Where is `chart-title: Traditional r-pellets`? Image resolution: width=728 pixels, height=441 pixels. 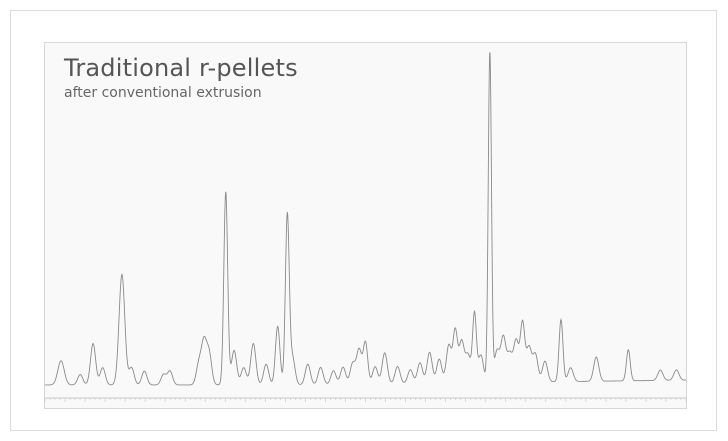
chart-title: Traditional r-pellets is located at coordinates (181, 68).